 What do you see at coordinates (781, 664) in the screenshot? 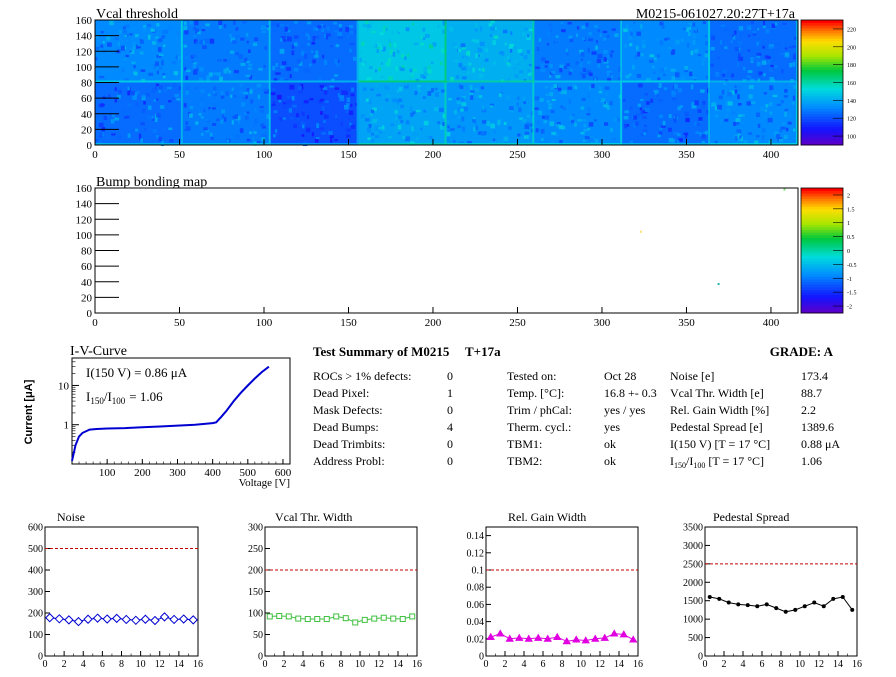
I see `roc-x-tick-label: 8` at bounding box center [781, 664].